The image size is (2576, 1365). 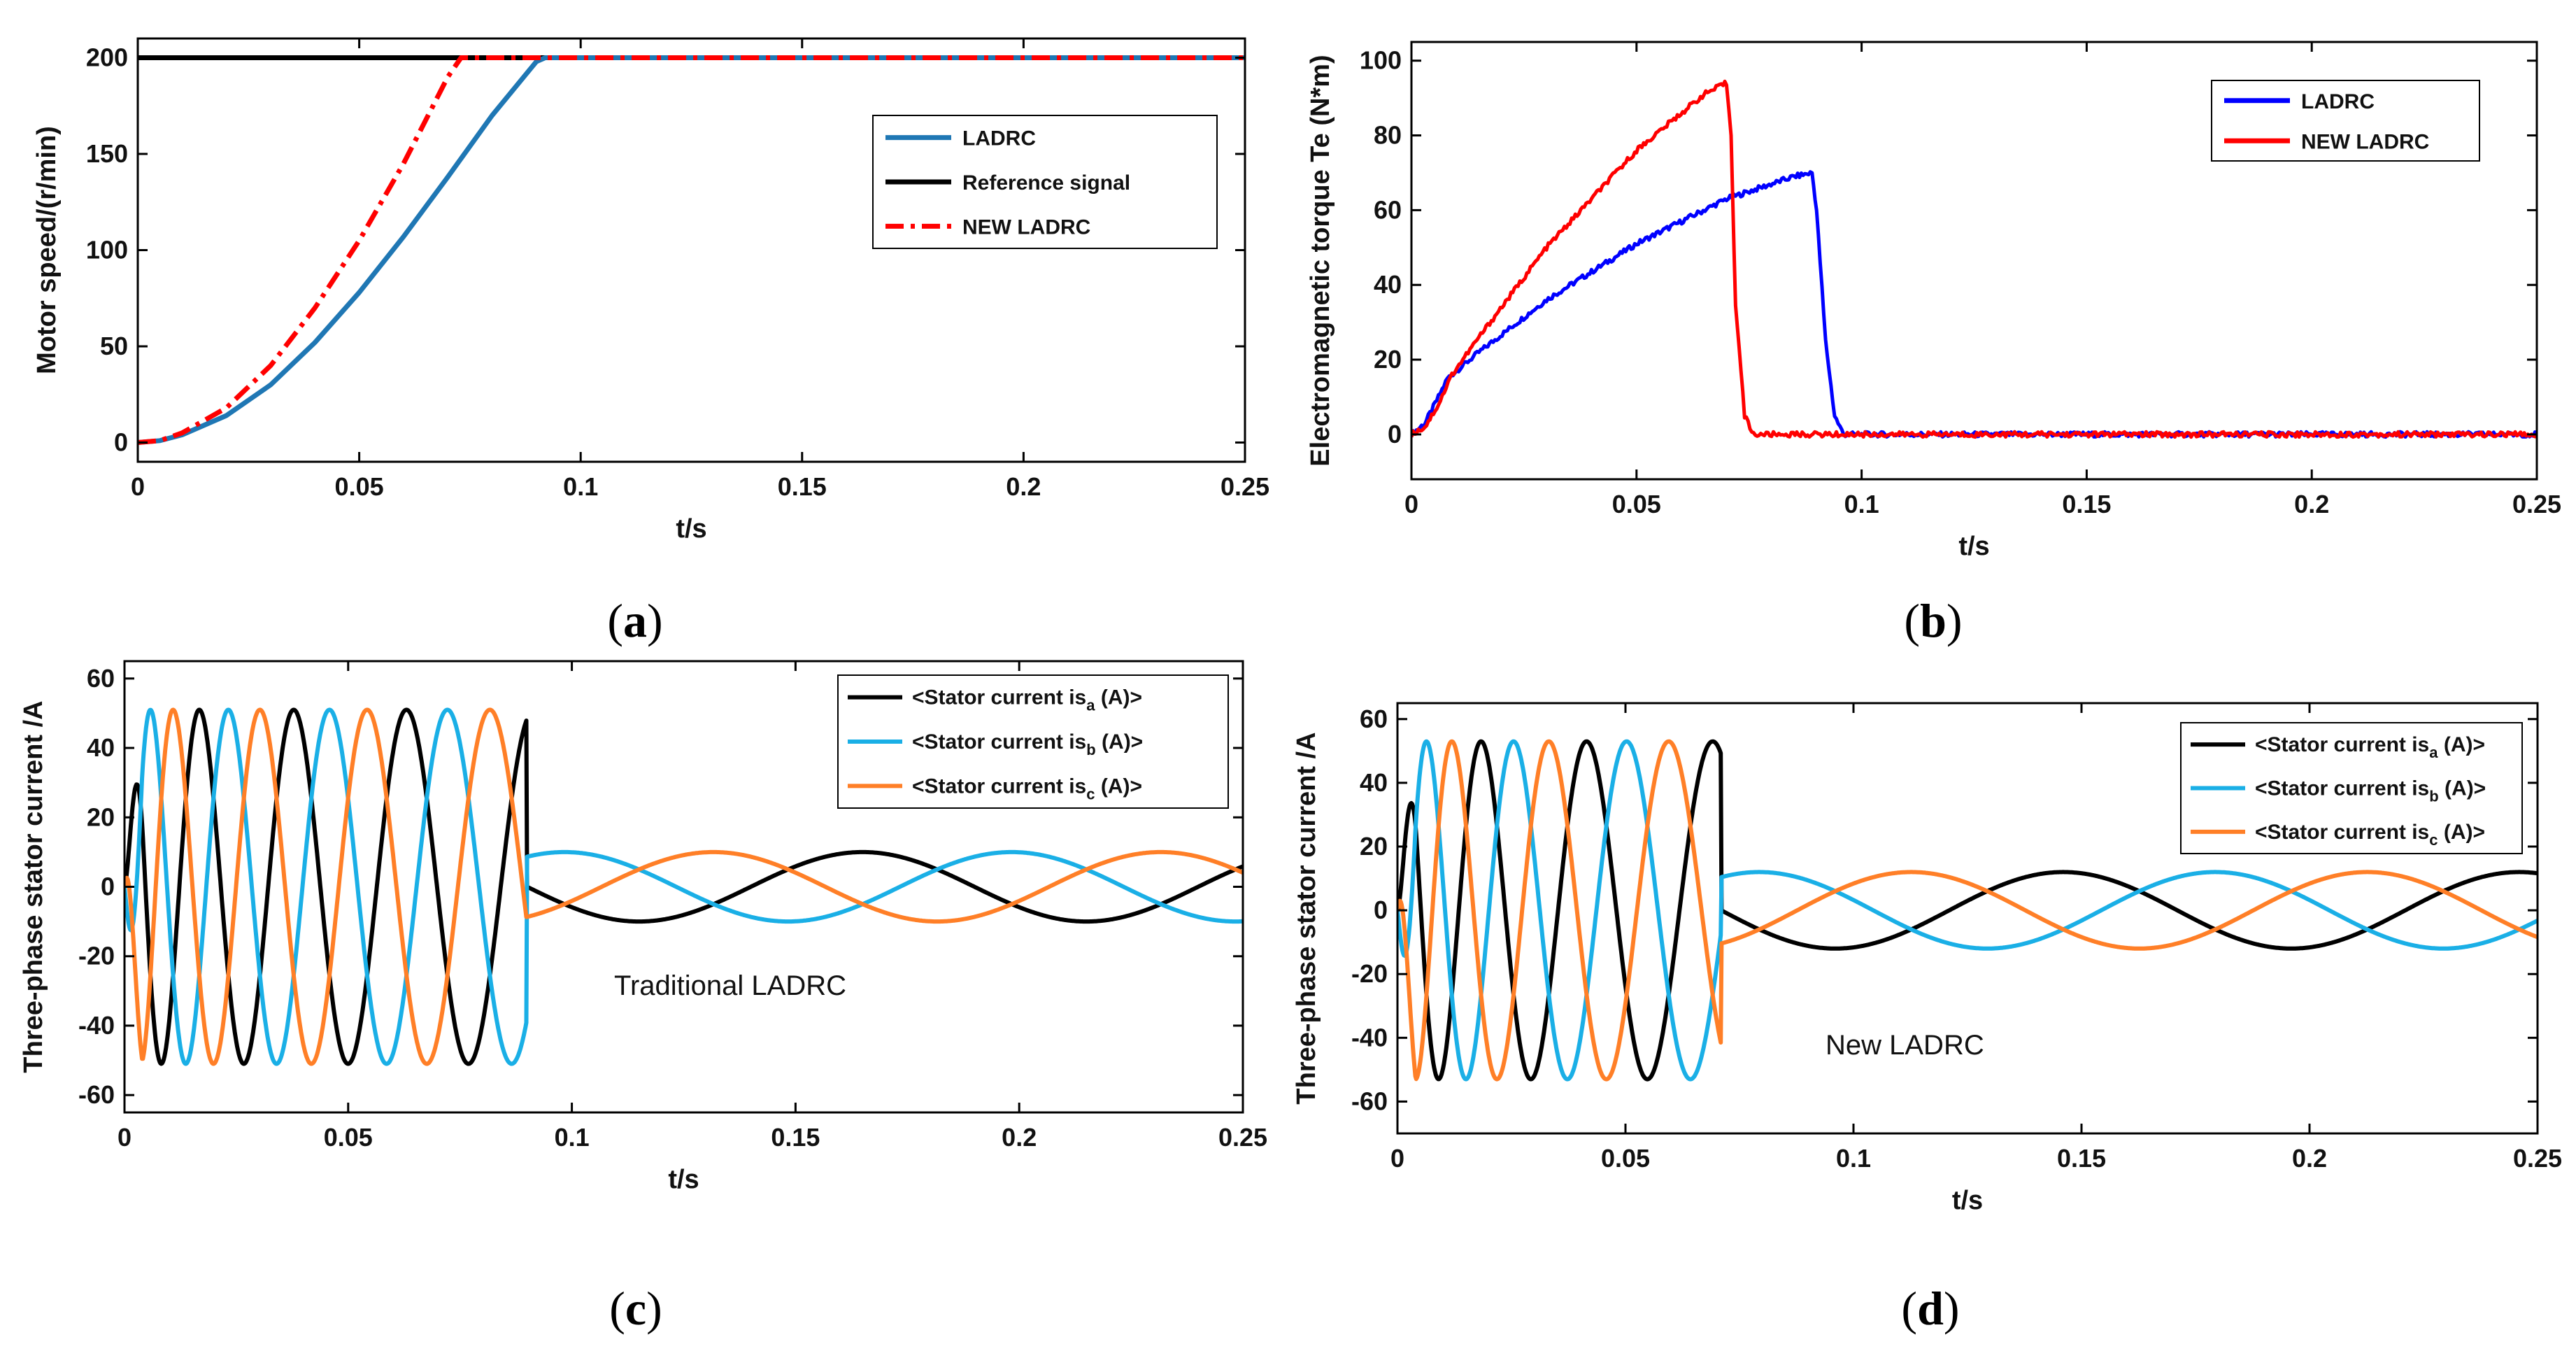 I want to click on series-line-phase-a, so click(x=1967, y=910).